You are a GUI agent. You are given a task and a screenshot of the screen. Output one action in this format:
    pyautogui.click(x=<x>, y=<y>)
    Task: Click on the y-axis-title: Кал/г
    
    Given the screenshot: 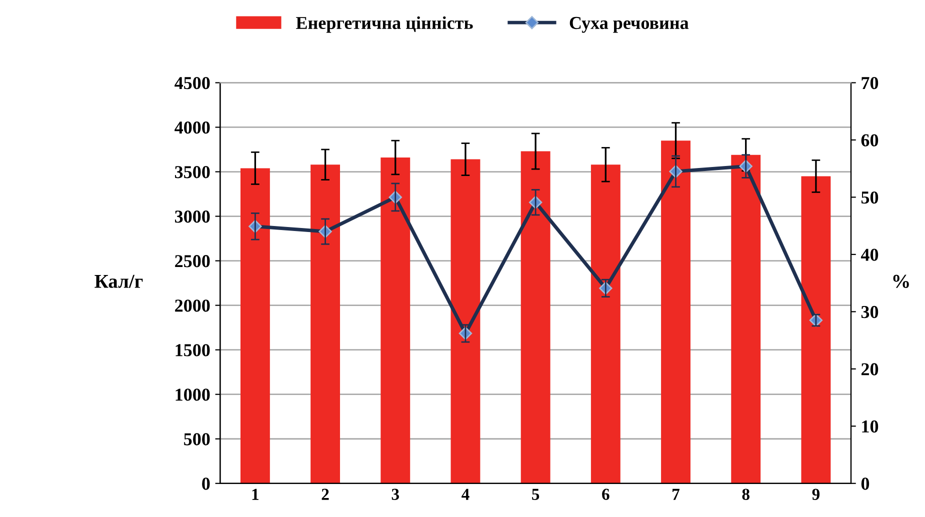 What is the action you would take?
    pyautogui.click(x=118, y=281)
    